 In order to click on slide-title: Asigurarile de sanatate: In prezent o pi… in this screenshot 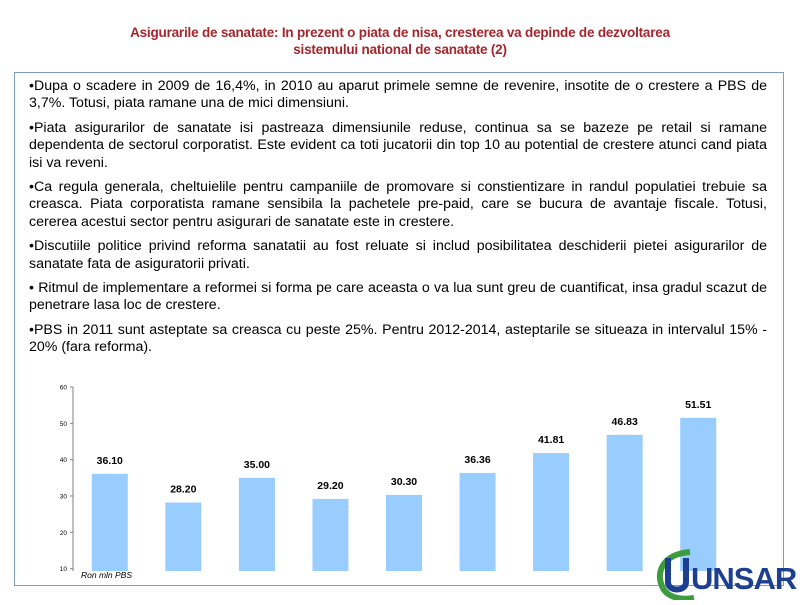, I will do `click(400, 41)`.